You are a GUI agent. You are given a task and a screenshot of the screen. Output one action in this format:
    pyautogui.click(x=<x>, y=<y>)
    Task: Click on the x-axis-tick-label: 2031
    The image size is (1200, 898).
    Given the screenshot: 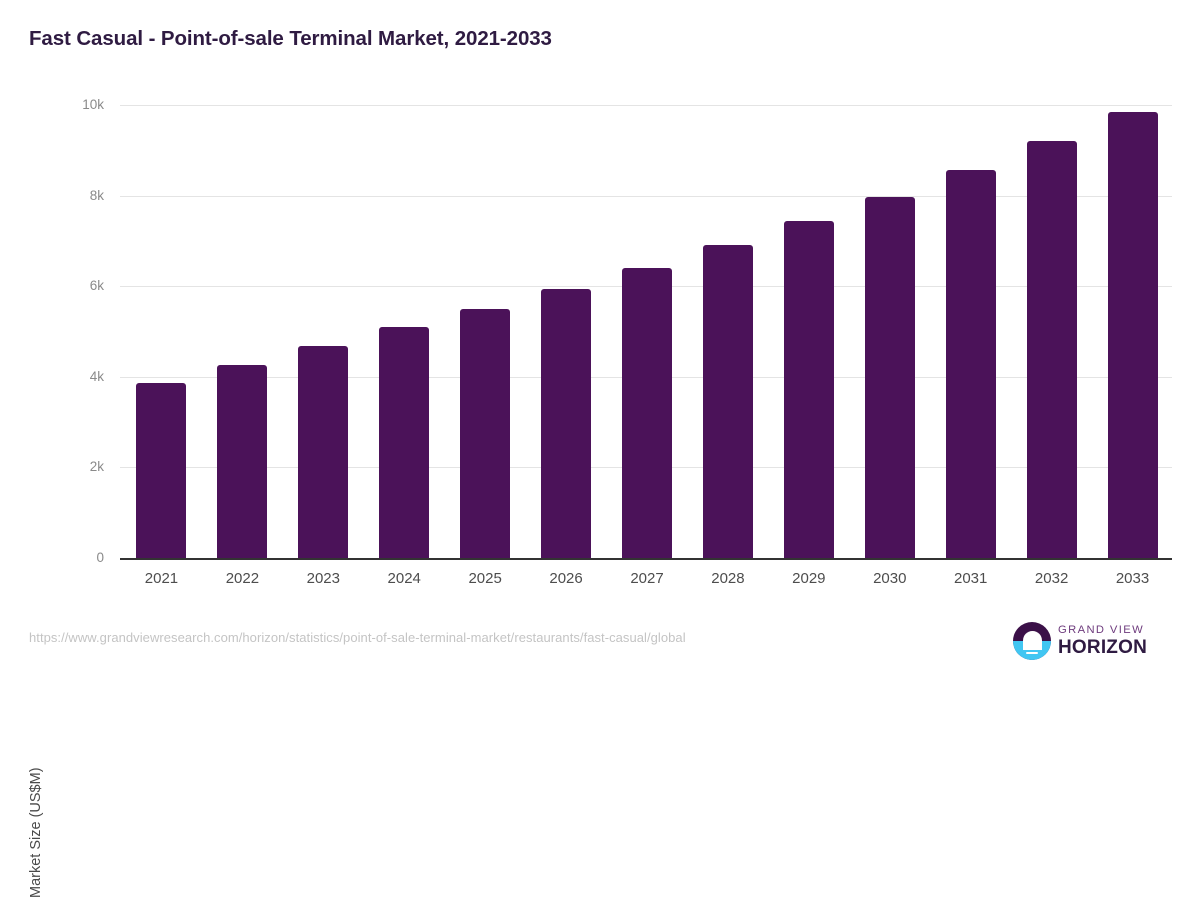 What is the action you would take?
    pyautogui.click(x=971, y=578)
    